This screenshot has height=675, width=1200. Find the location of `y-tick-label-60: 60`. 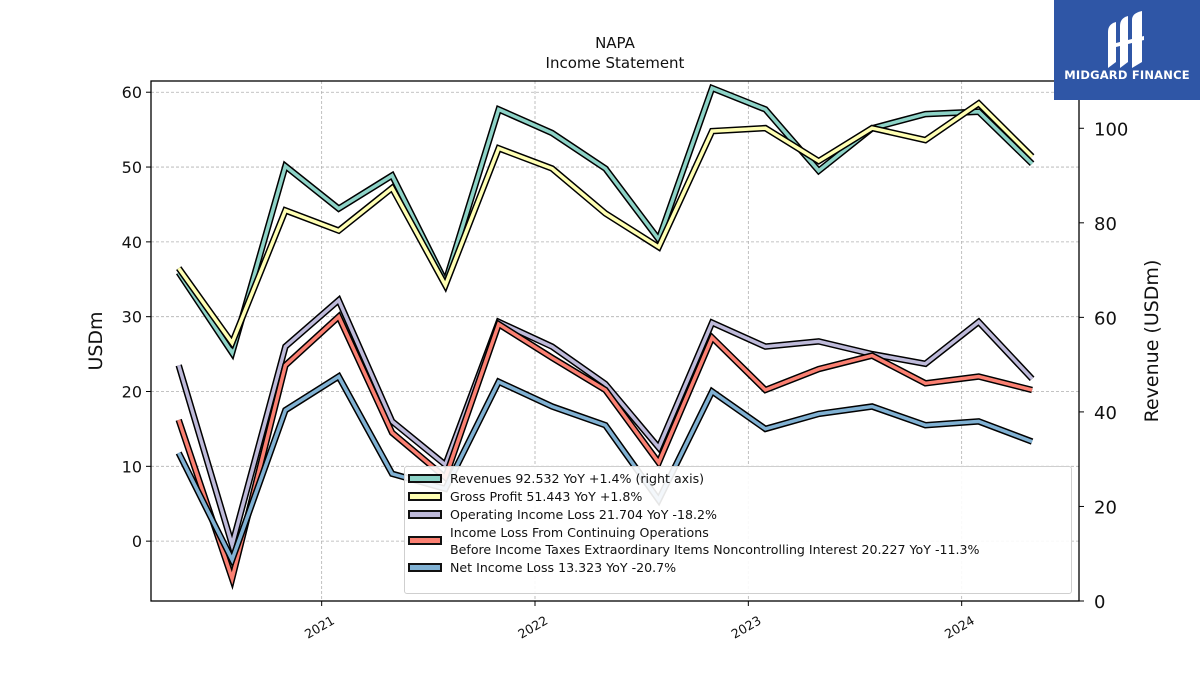

y-tick-label-60: 60 is located at coordinates (132, 92).